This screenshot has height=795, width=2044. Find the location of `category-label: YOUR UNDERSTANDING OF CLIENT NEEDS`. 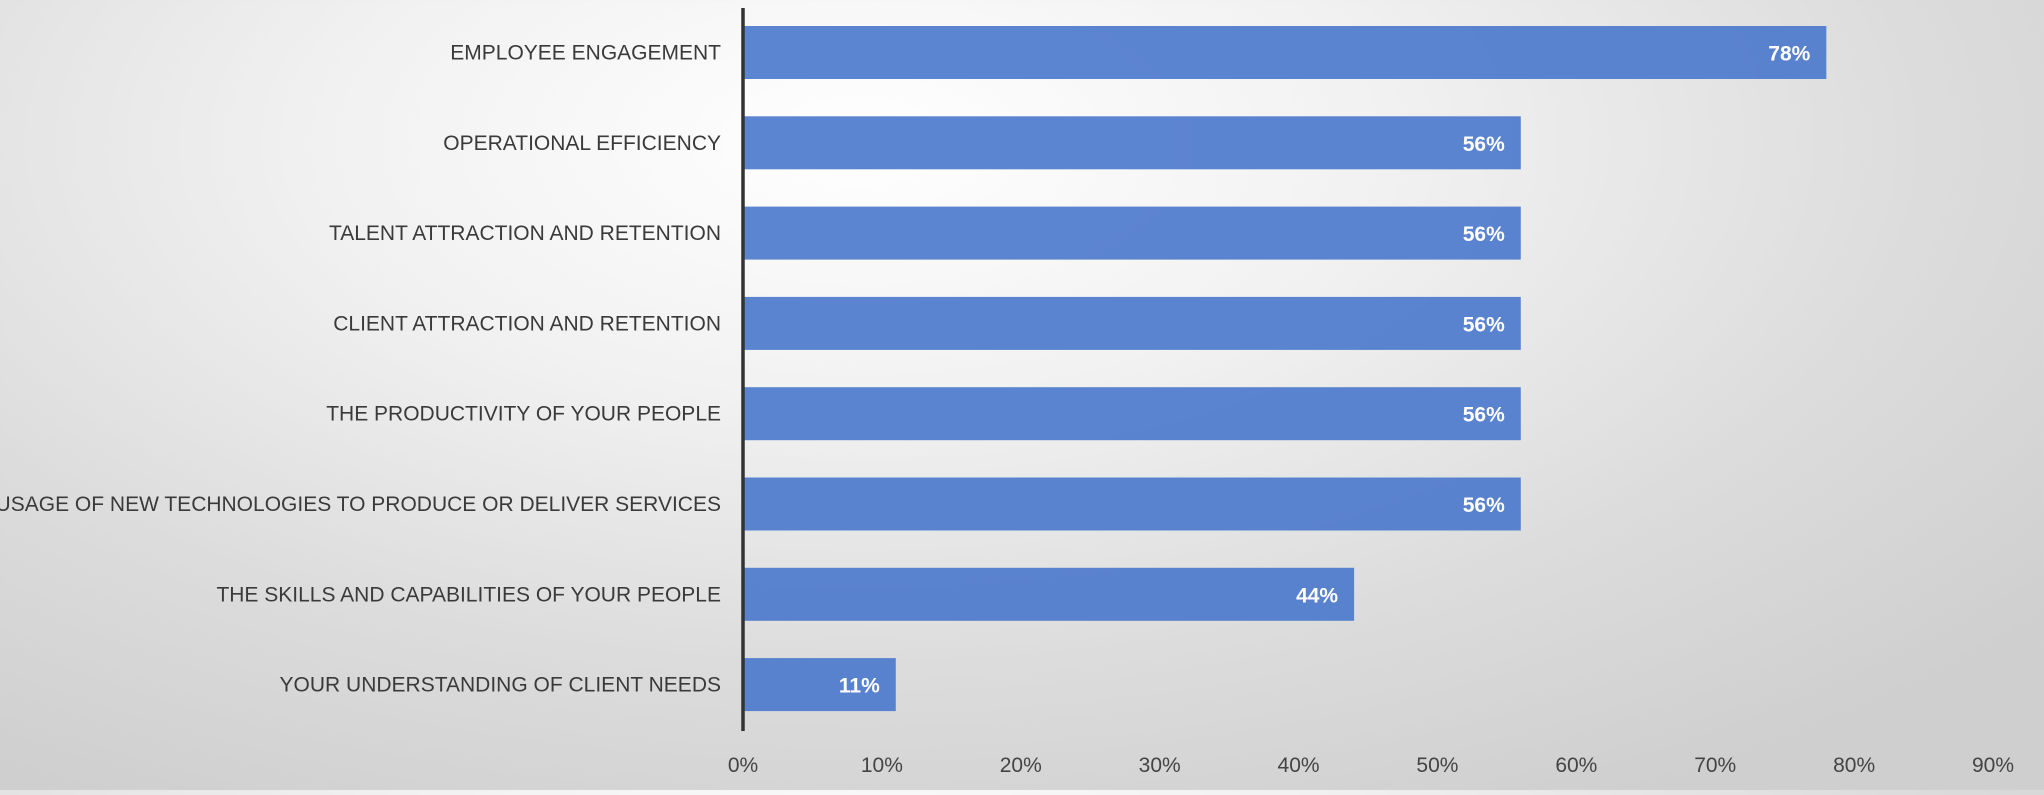

category-label: YOUR UNDERSTANDING OF CLIENT NEEDS is located at coordinates (500, 685).